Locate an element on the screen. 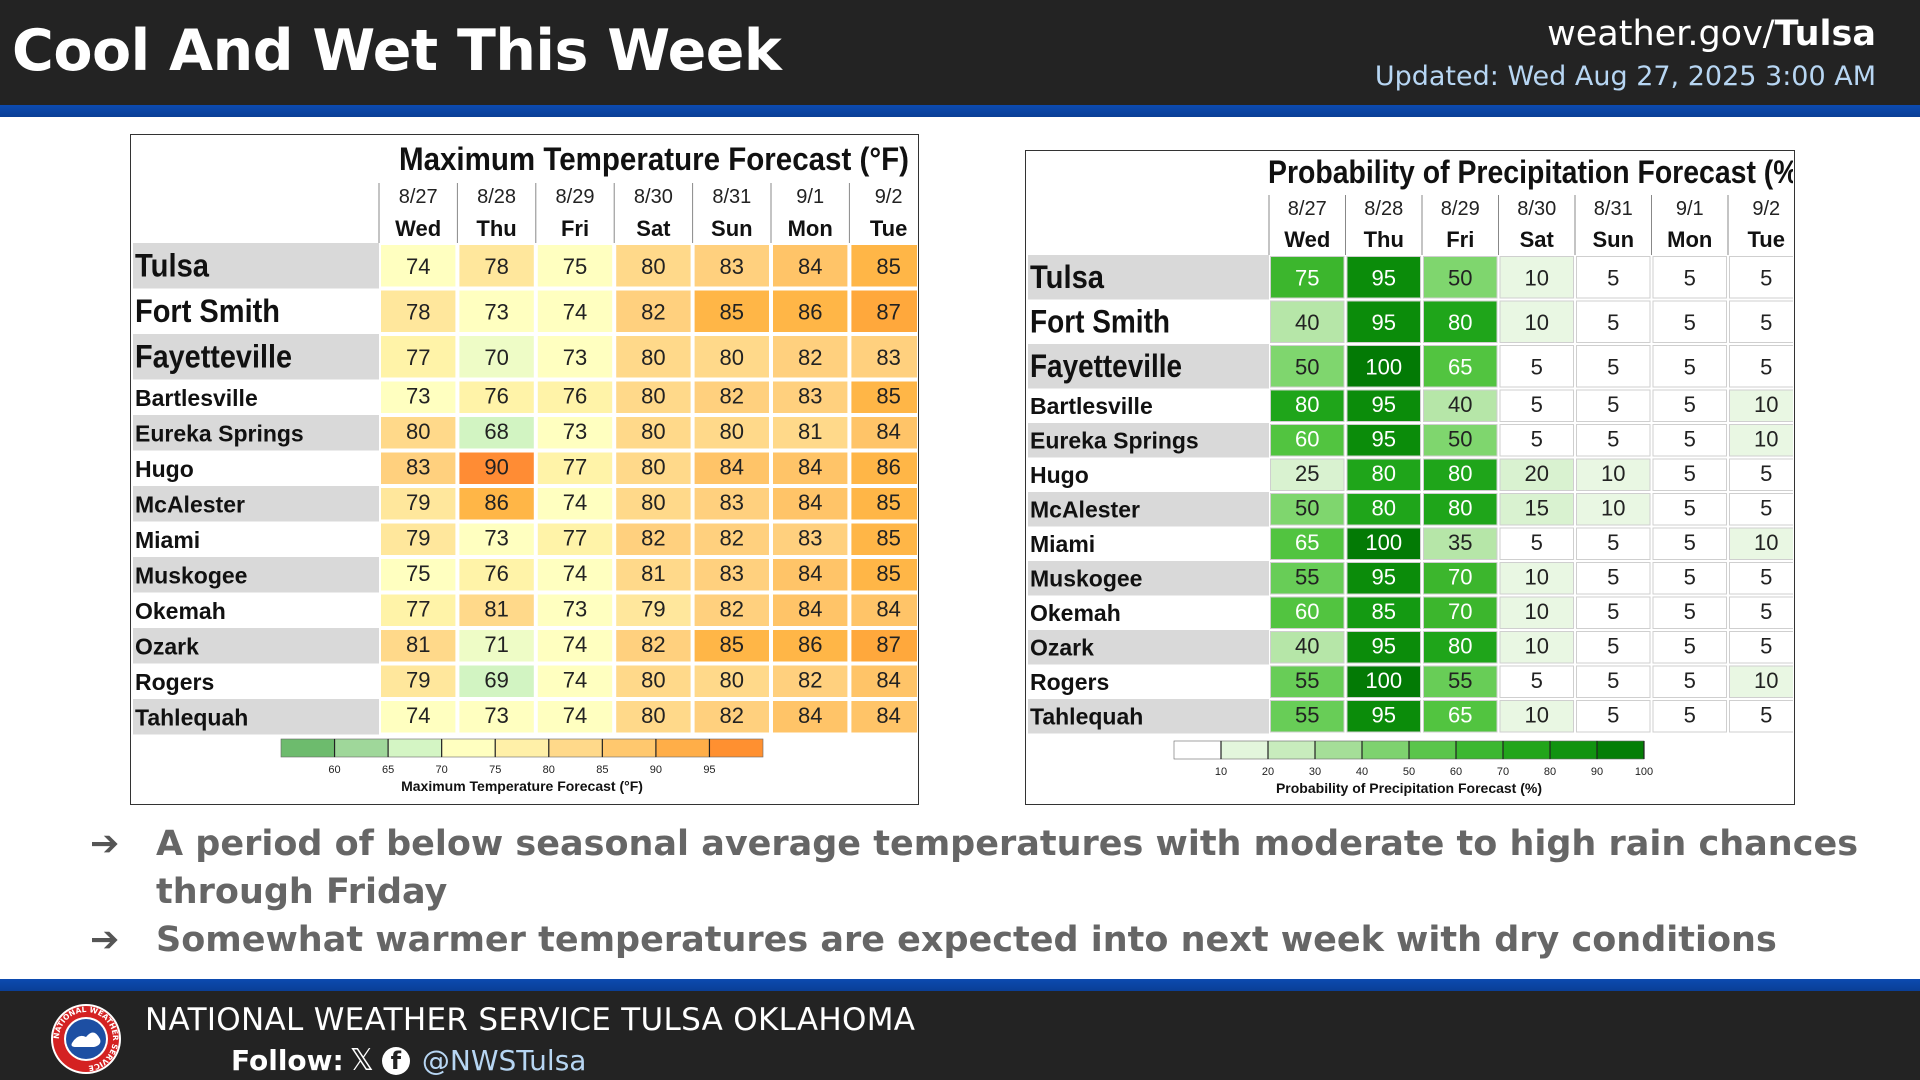 Image resolution: width=1920 pixels, height=1080 pixels. row-label: Ozark is located at coordinates (1062, 648).